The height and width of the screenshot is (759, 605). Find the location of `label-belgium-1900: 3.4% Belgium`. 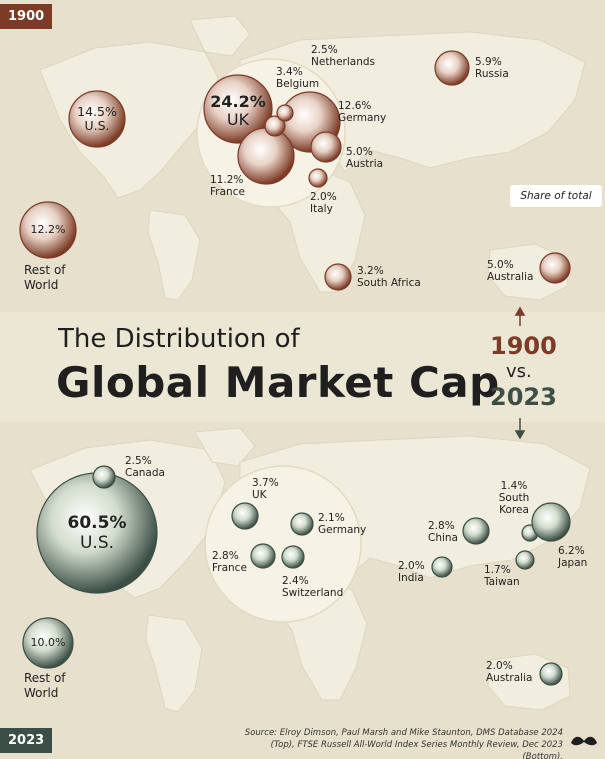

label-belgium-1900: 3.4% Belgium is located at coordinates (297, 78).